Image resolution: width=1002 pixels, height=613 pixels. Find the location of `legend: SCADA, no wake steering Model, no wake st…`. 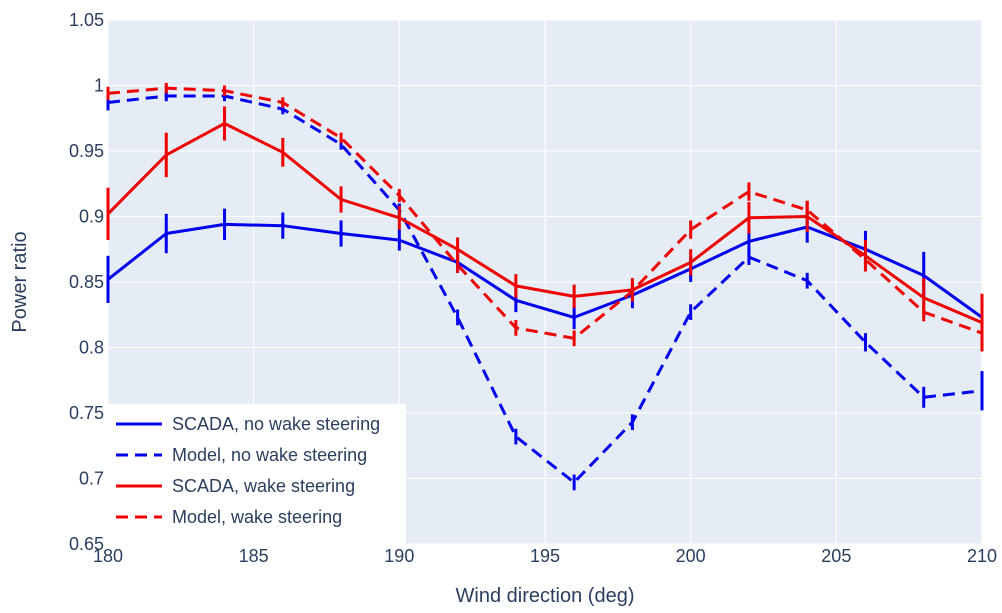

legend: SCADA, no wake steering Model, no wake st… is located at coordinates (257, 474).